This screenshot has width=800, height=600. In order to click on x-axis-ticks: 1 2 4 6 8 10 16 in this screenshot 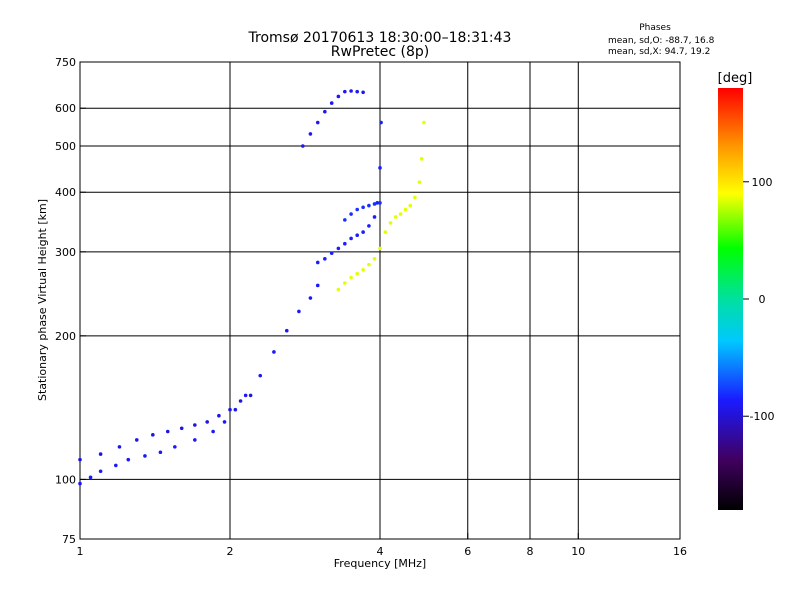, I will do `click(382, 545)`.